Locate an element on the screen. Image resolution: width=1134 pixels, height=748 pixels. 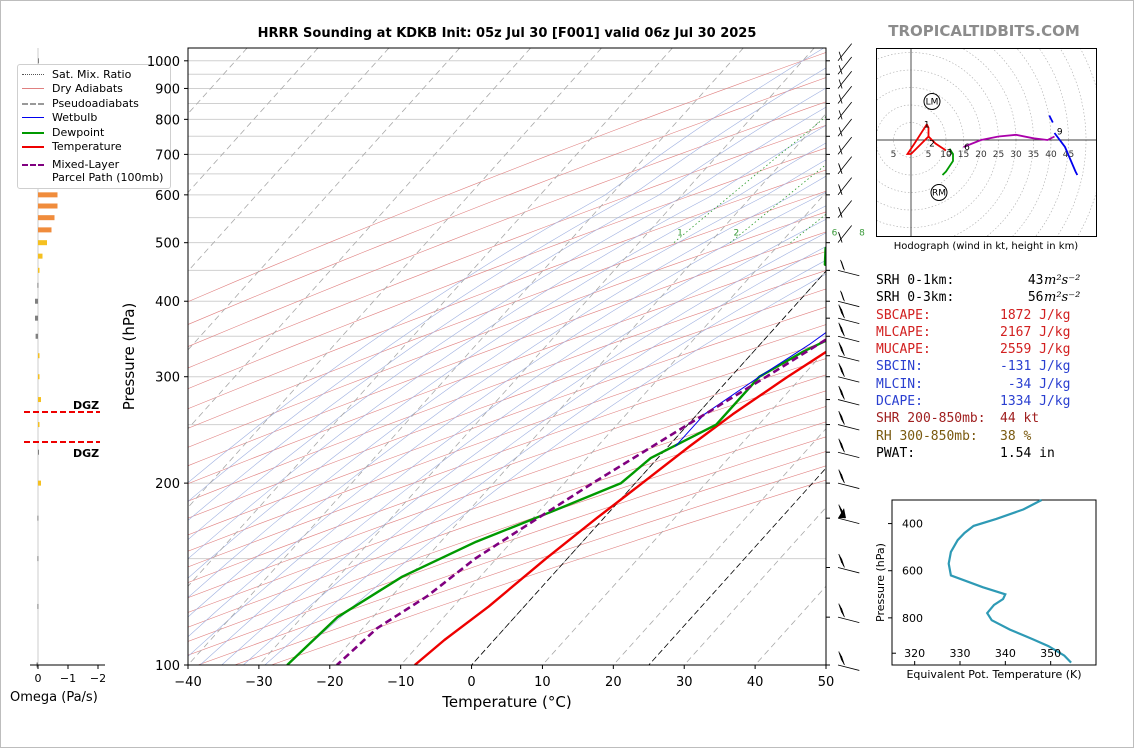
param-row: SBCIN: -131 J/kg is located at coordinates (986, 366).